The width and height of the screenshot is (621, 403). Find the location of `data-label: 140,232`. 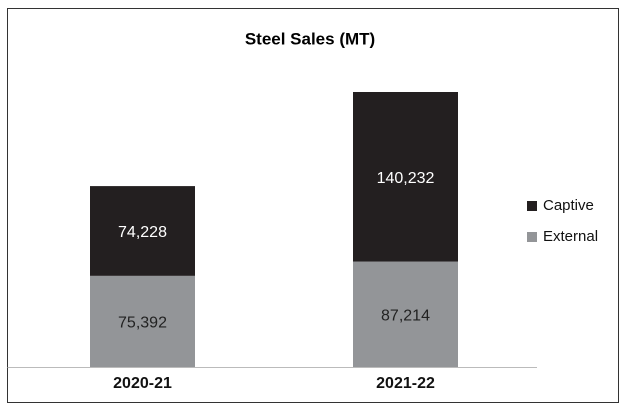

data-label: 140,232 is located at coordinates (406, 178).